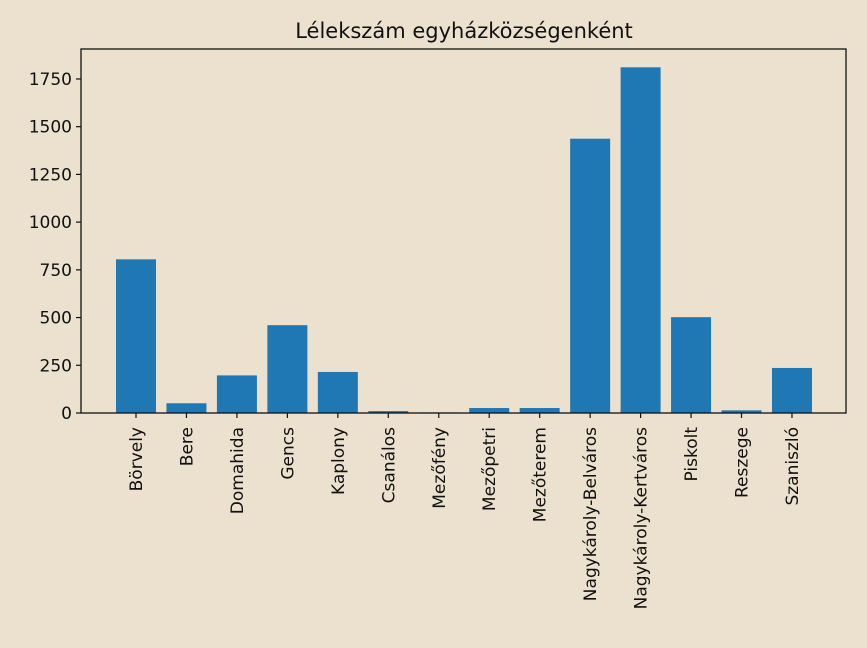 This screenshot has width=867, height=648. I want to click on y-tick-label: 500, so click(56, 319).